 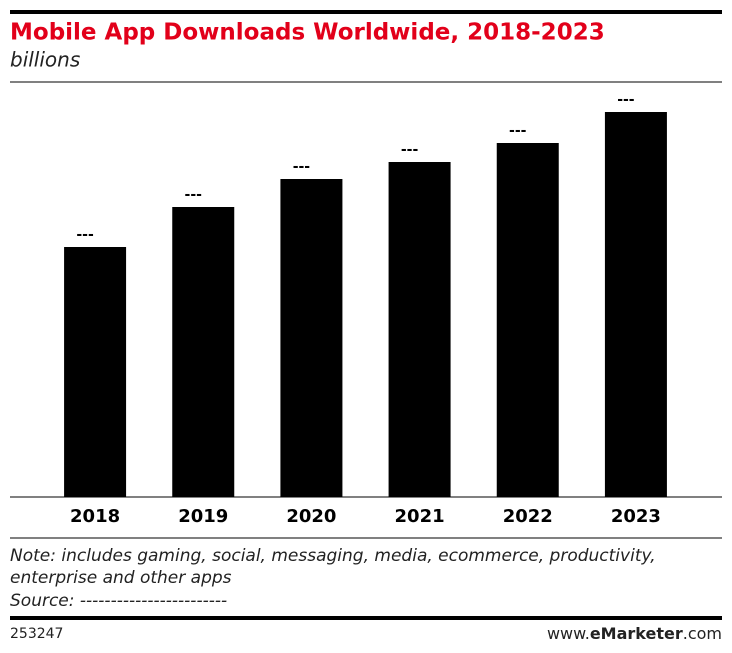 I want to click on x-tick-label: 2021, so click(x=420, y=516).